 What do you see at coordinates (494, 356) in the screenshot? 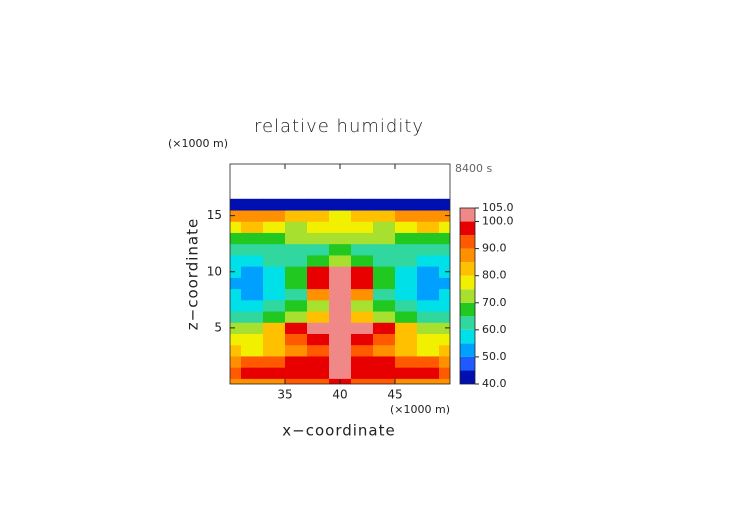
I see `colorbar-tick-label: 50.0` at bounding box center [494, 356].